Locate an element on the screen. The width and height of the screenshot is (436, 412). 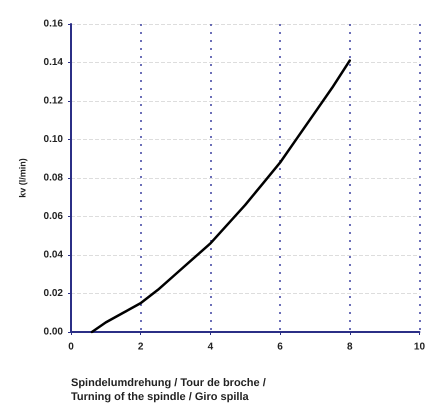
y-tick-label: 0.14 is located at coordinates (54, 62).